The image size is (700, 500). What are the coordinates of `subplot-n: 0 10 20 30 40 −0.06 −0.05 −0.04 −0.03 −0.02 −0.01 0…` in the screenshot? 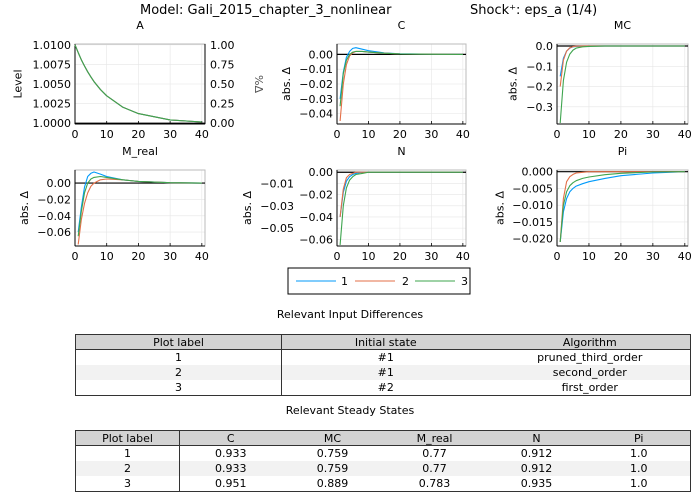 It's located at (355, 204).